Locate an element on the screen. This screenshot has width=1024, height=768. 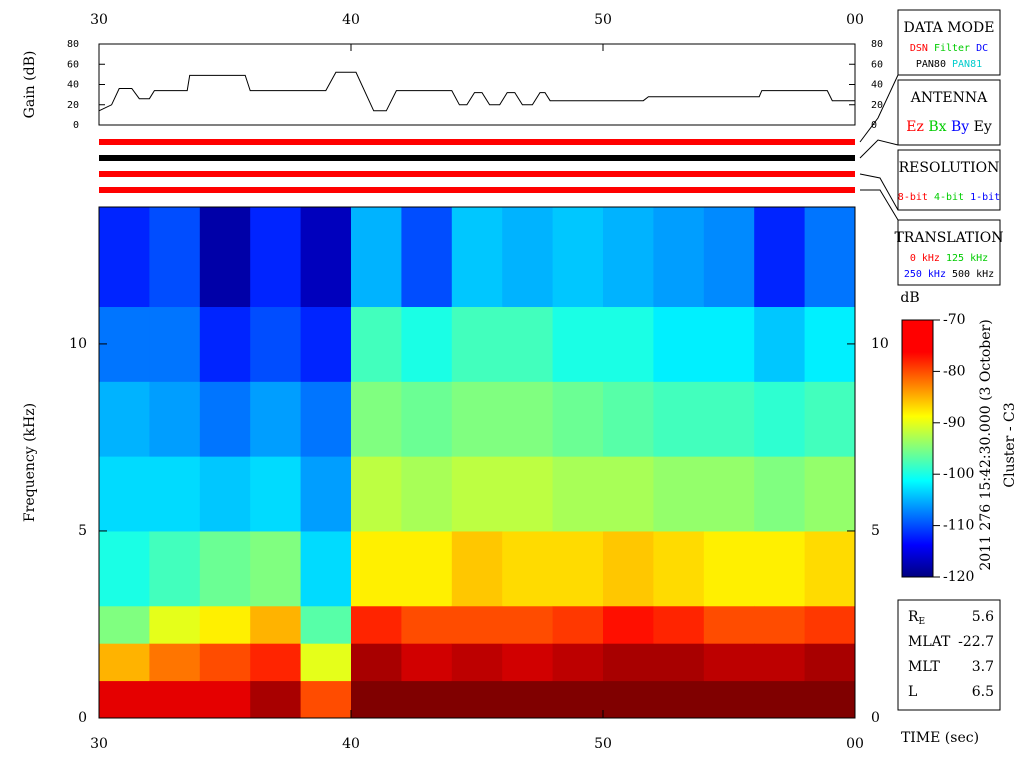
colorbar-label: dB is located at coordinates (909, 298).